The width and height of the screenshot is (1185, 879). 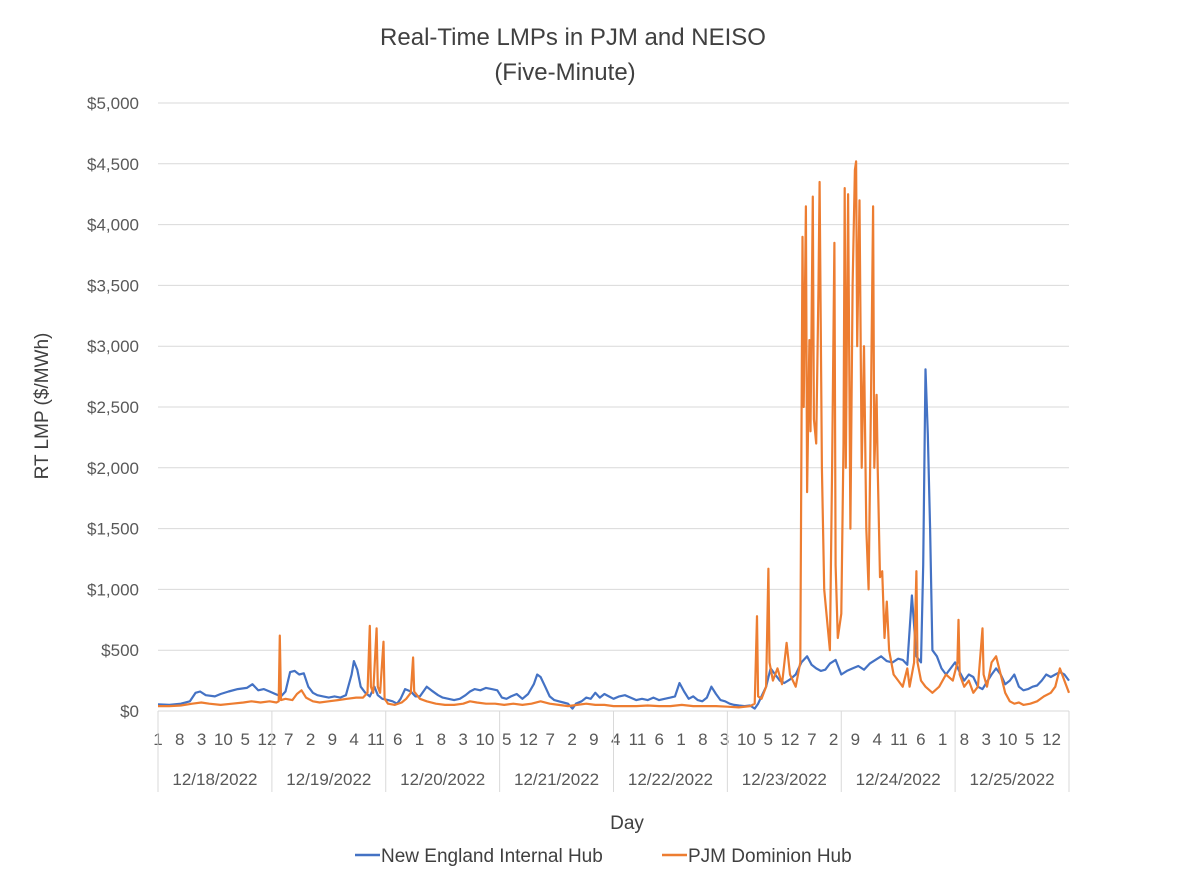 What do you see at coordinates (42, 406) in the screenshot?
I see `y-axis-title: RT LMP ($/MWh)` at bounding box center [42, 406].